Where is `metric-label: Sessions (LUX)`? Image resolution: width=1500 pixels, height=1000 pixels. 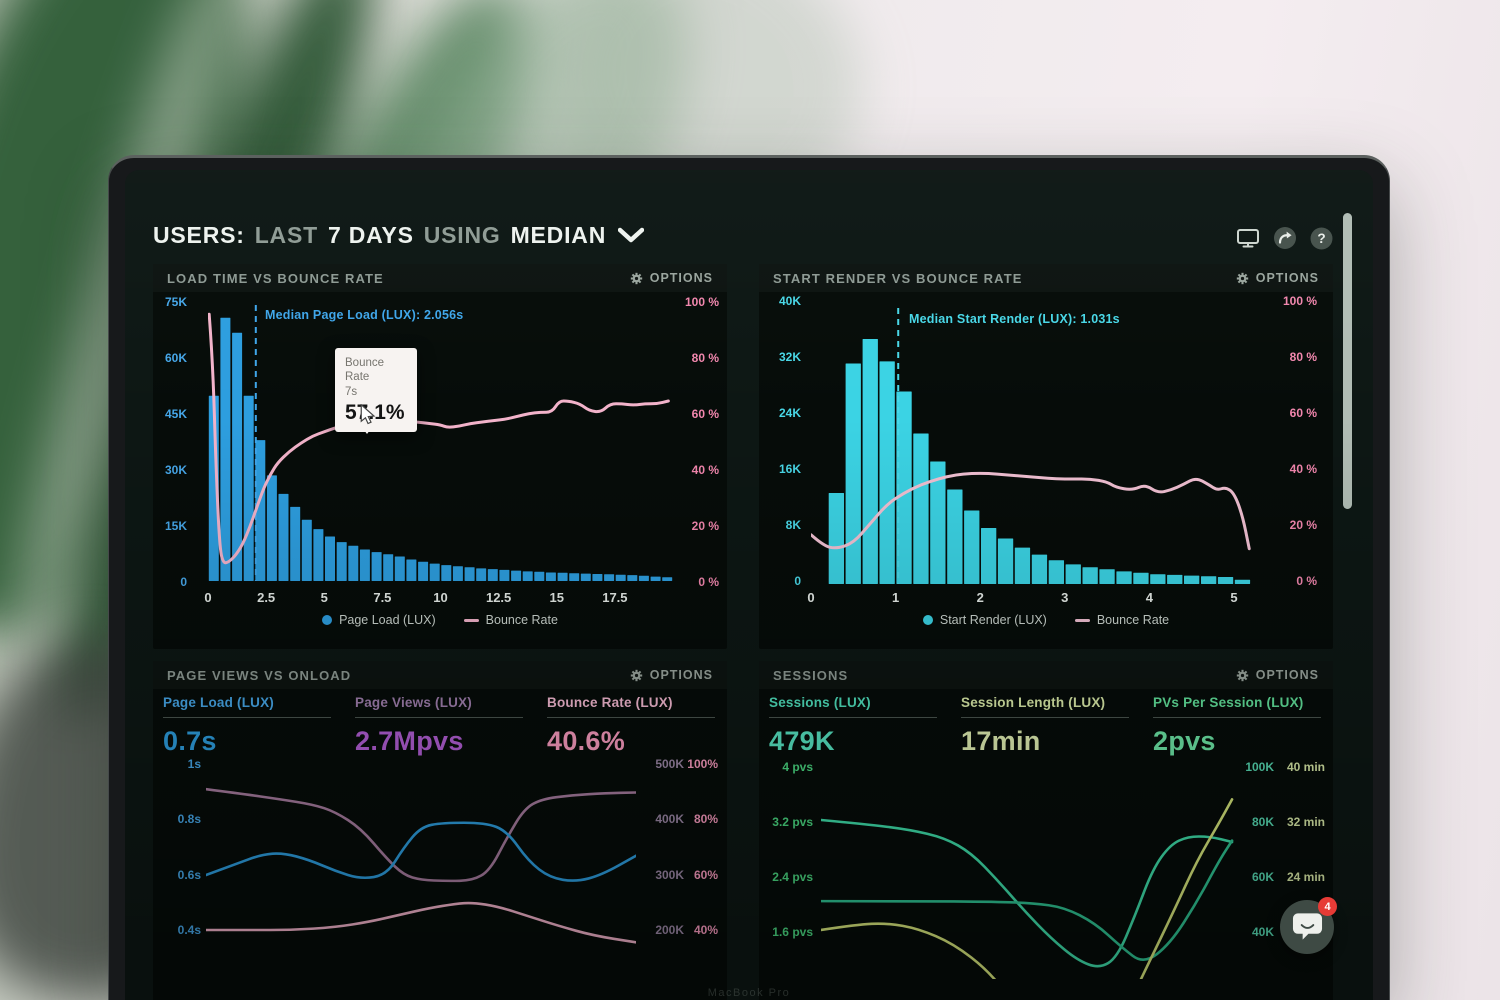
metric-label: Sessions (LUX) is located at coordinates (820, 702).